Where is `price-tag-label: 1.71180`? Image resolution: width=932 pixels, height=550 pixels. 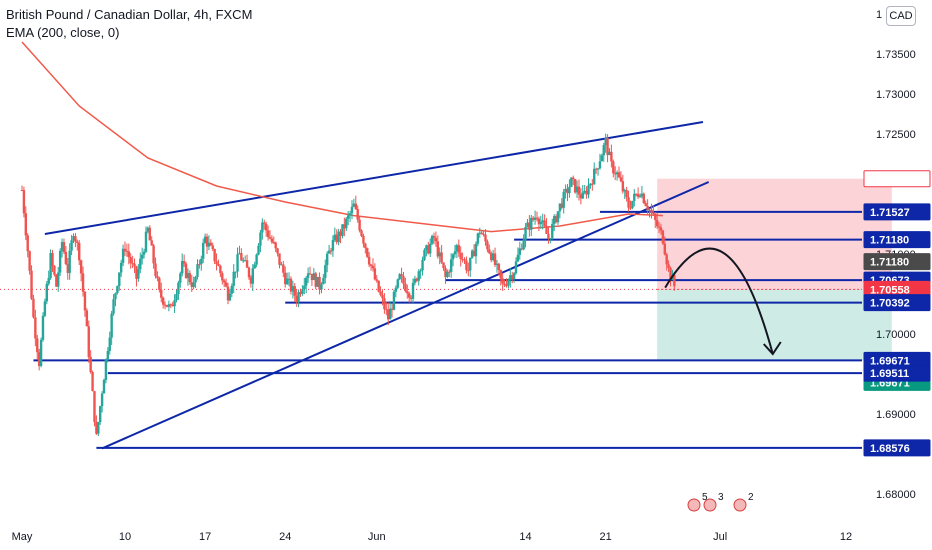
price-tag-label: 1.71180 is located at coordinates (889, 241).